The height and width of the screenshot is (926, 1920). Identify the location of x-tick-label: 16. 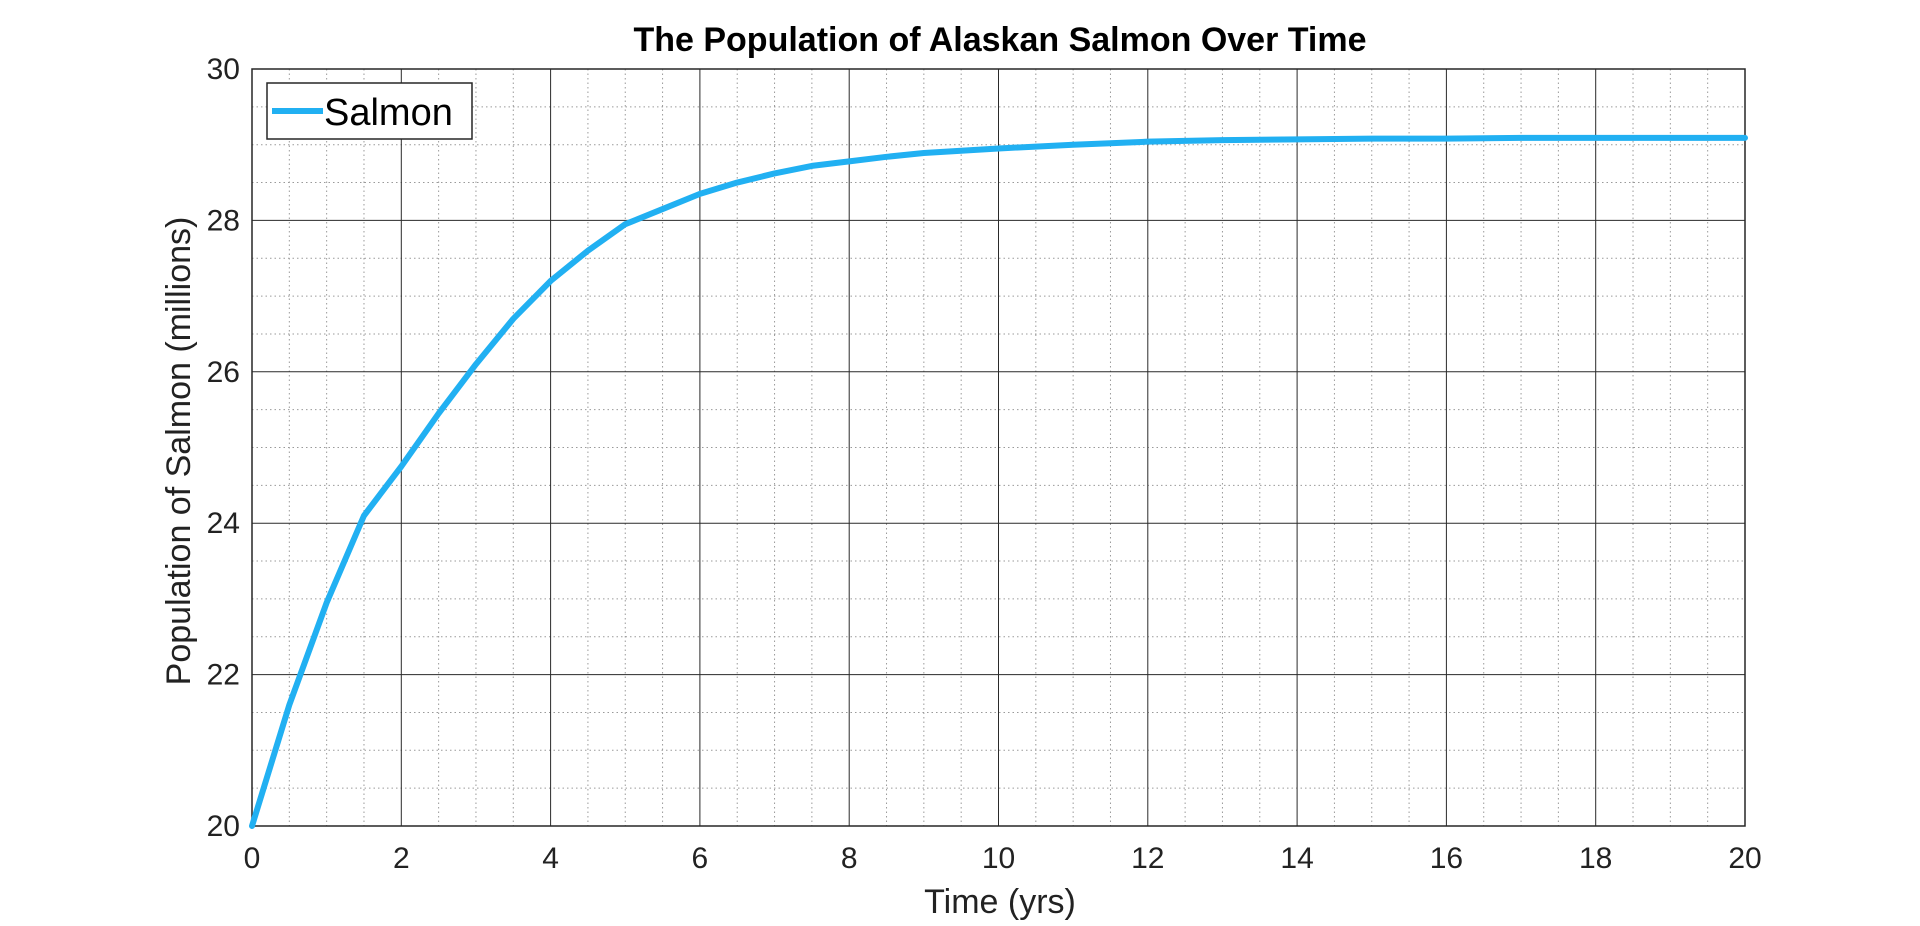
(1446, 858).